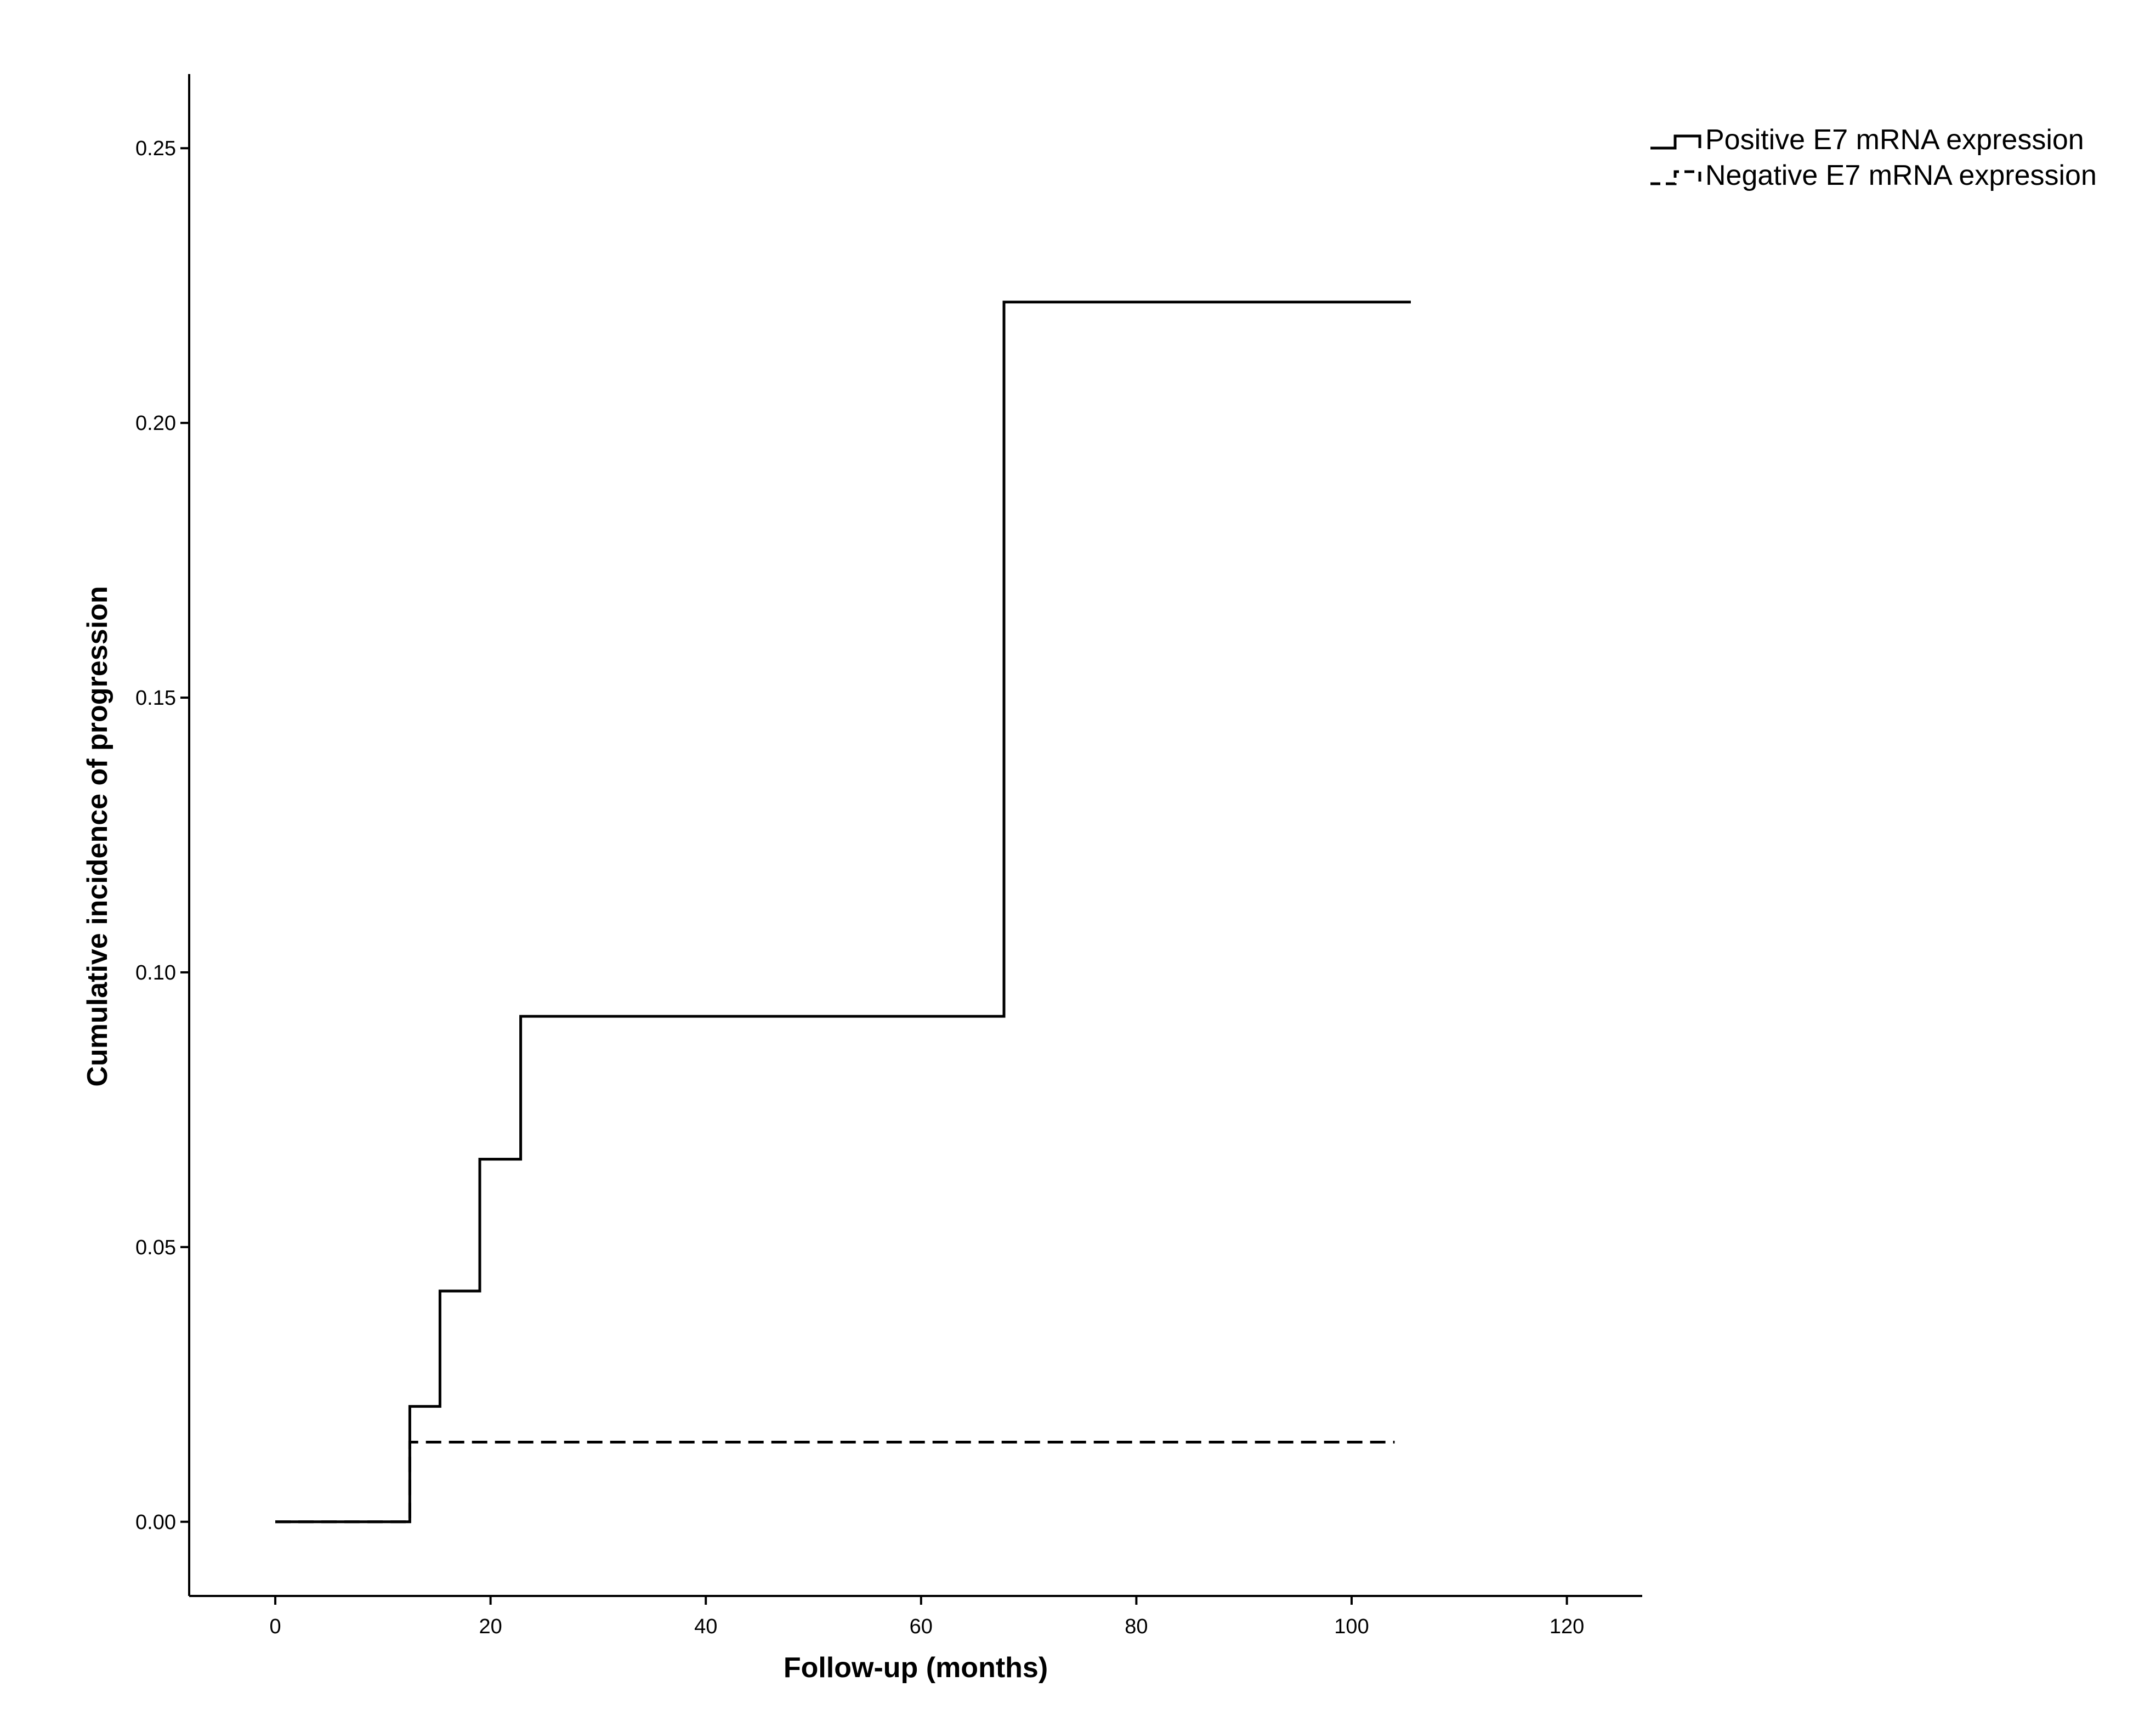 Image resolution: width=2156 pixels, height=1721 pixels. What do you see at coordinates (155, 1247) in the screenshot?
I see `y-tick-label: 0.05` at bounding box center [155, 1247].